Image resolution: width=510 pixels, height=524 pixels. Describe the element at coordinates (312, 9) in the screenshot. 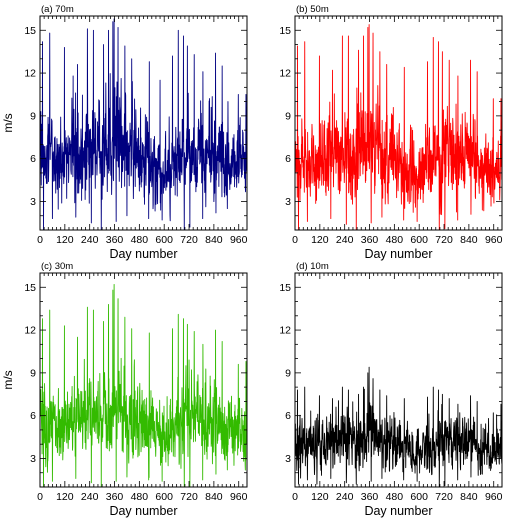

I see `panel-label: (b) 50m` at that location.